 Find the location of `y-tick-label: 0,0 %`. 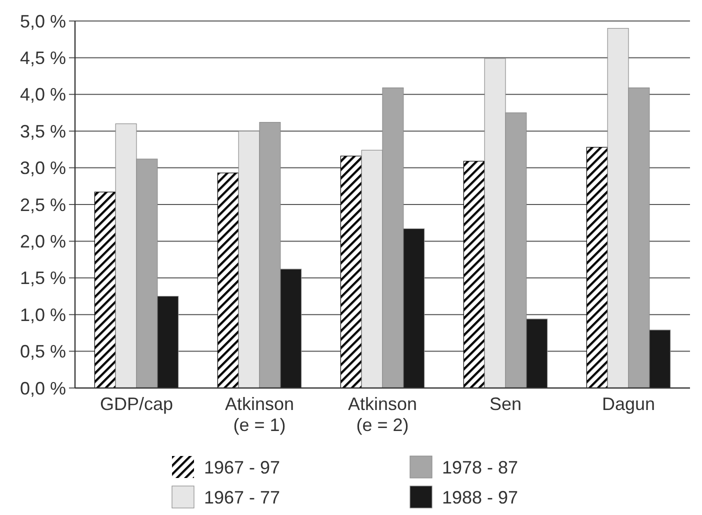

y-tick-label: 0,0 % is located at coordinates (43, 388).